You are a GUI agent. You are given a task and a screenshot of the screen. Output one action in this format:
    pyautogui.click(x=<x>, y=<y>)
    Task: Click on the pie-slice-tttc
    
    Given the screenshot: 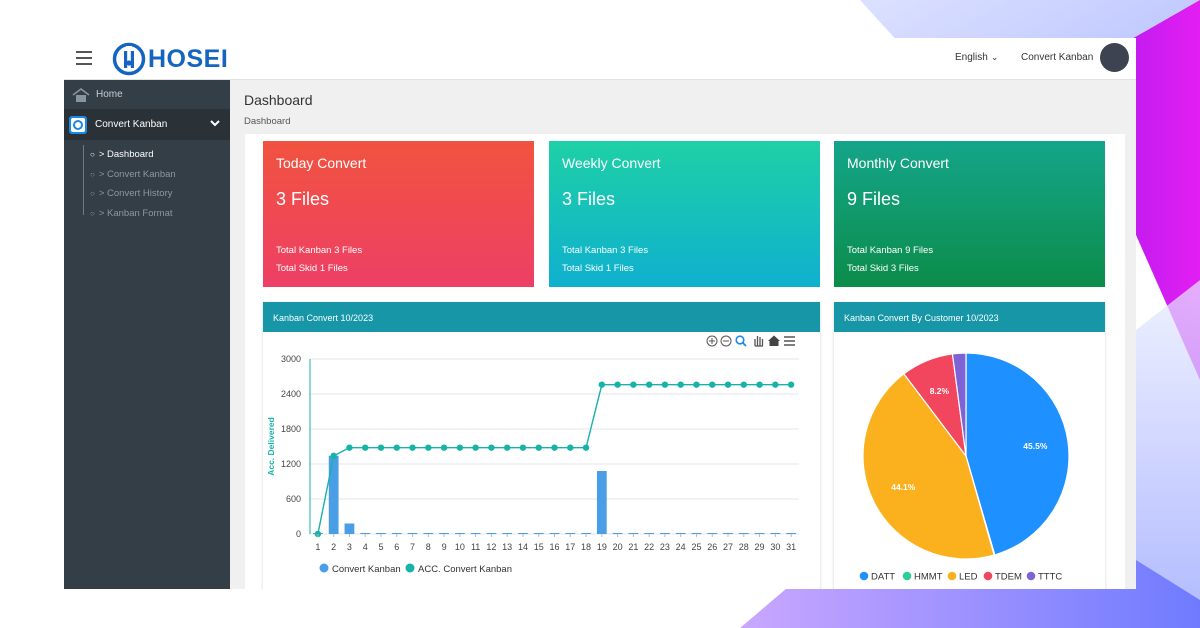 What is the action you would take?
    pyautogui.click(x=959, y=404)
    